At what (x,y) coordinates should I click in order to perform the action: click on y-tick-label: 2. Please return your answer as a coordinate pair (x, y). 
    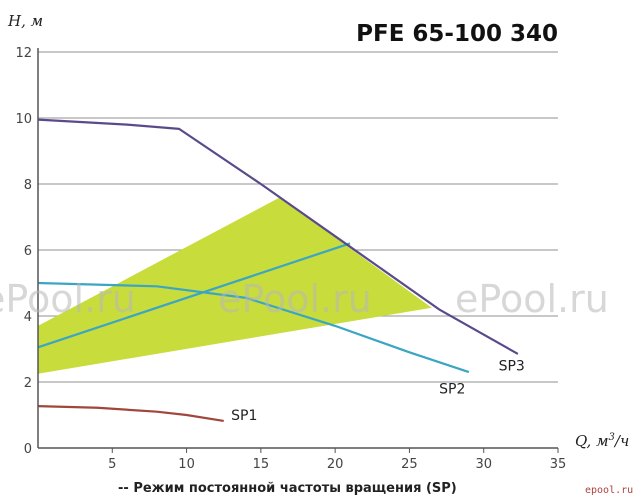
    Looking at the image, I should click on (28, 383).